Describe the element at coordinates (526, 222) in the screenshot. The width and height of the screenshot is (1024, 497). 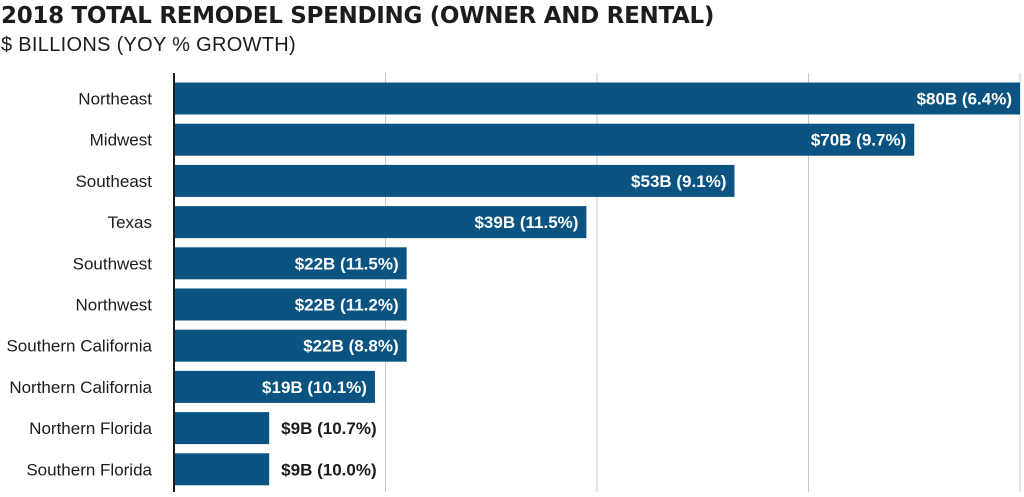
I see `data-label: $39B (11.5%)` at that location.